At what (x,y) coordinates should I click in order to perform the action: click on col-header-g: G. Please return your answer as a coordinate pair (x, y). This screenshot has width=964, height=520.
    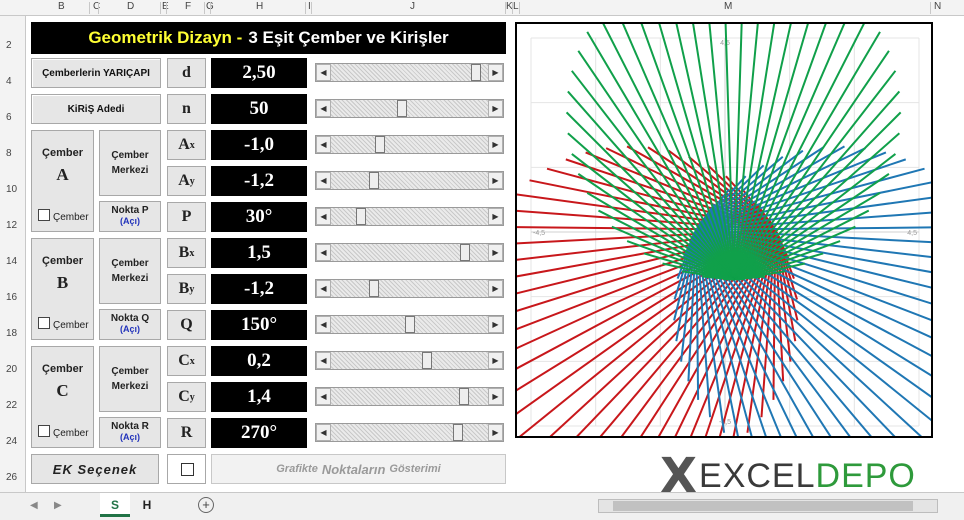
    Looking at the image, I should click on (210, 6).